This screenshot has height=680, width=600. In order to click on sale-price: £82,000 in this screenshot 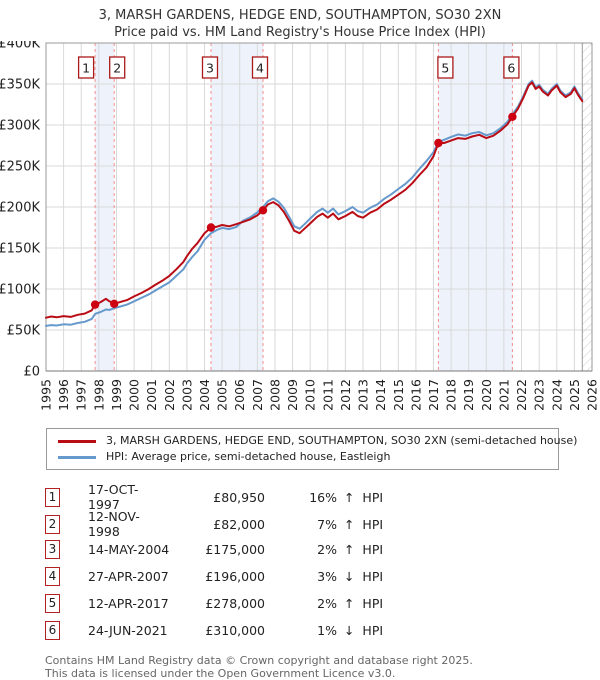, I will do `click(239, 524)`.